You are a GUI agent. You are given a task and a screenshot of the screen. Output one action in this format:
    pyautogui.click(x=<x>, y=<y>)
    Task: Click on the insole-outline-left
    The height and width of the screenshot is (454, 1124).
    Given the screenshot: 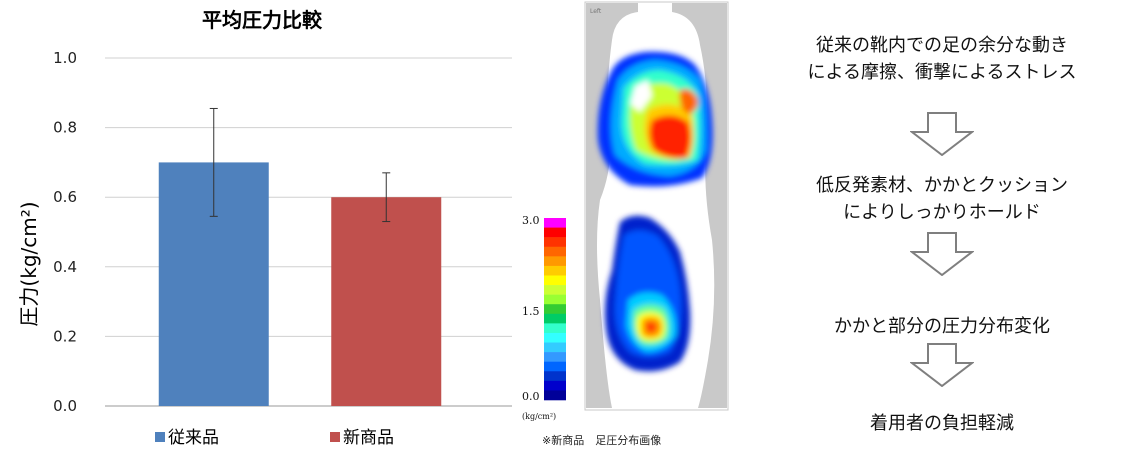 What is the action you would take?
    pyautogui.click(x=612, y=205)
    